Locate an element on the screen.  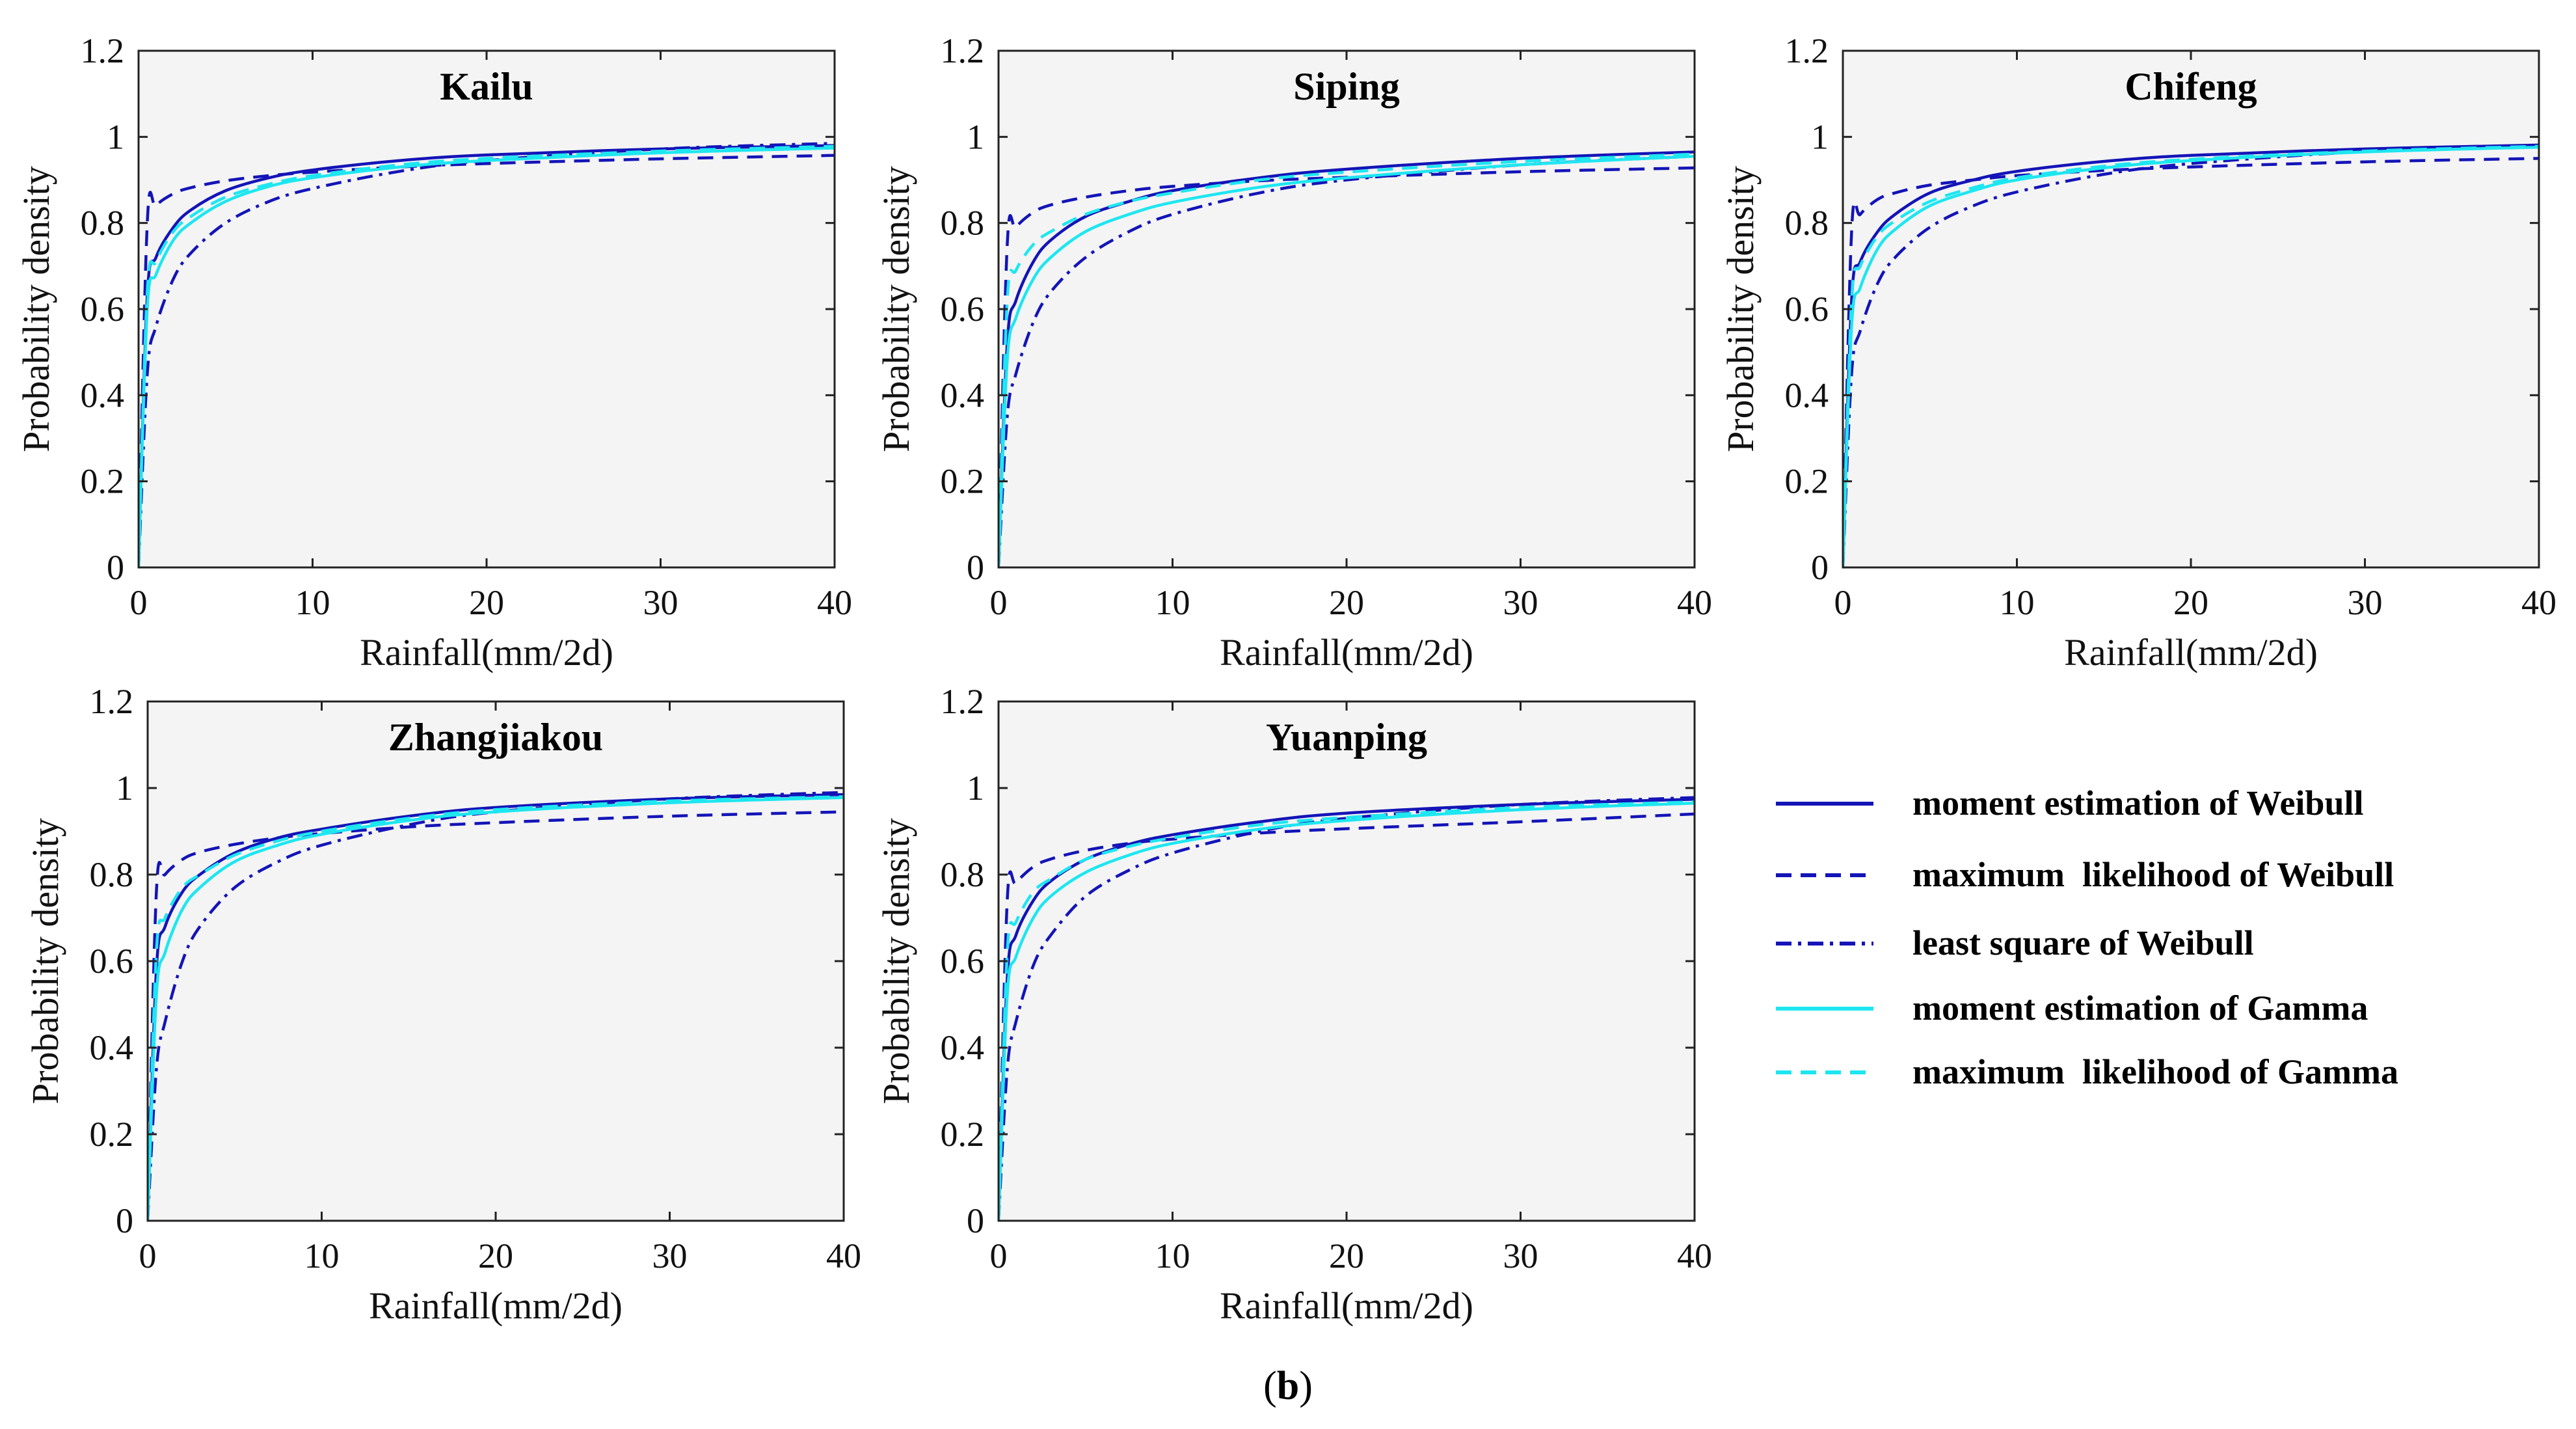
series-line-siping-maximum-likelihood-of-gamma is located at coordinates (1347, 359).